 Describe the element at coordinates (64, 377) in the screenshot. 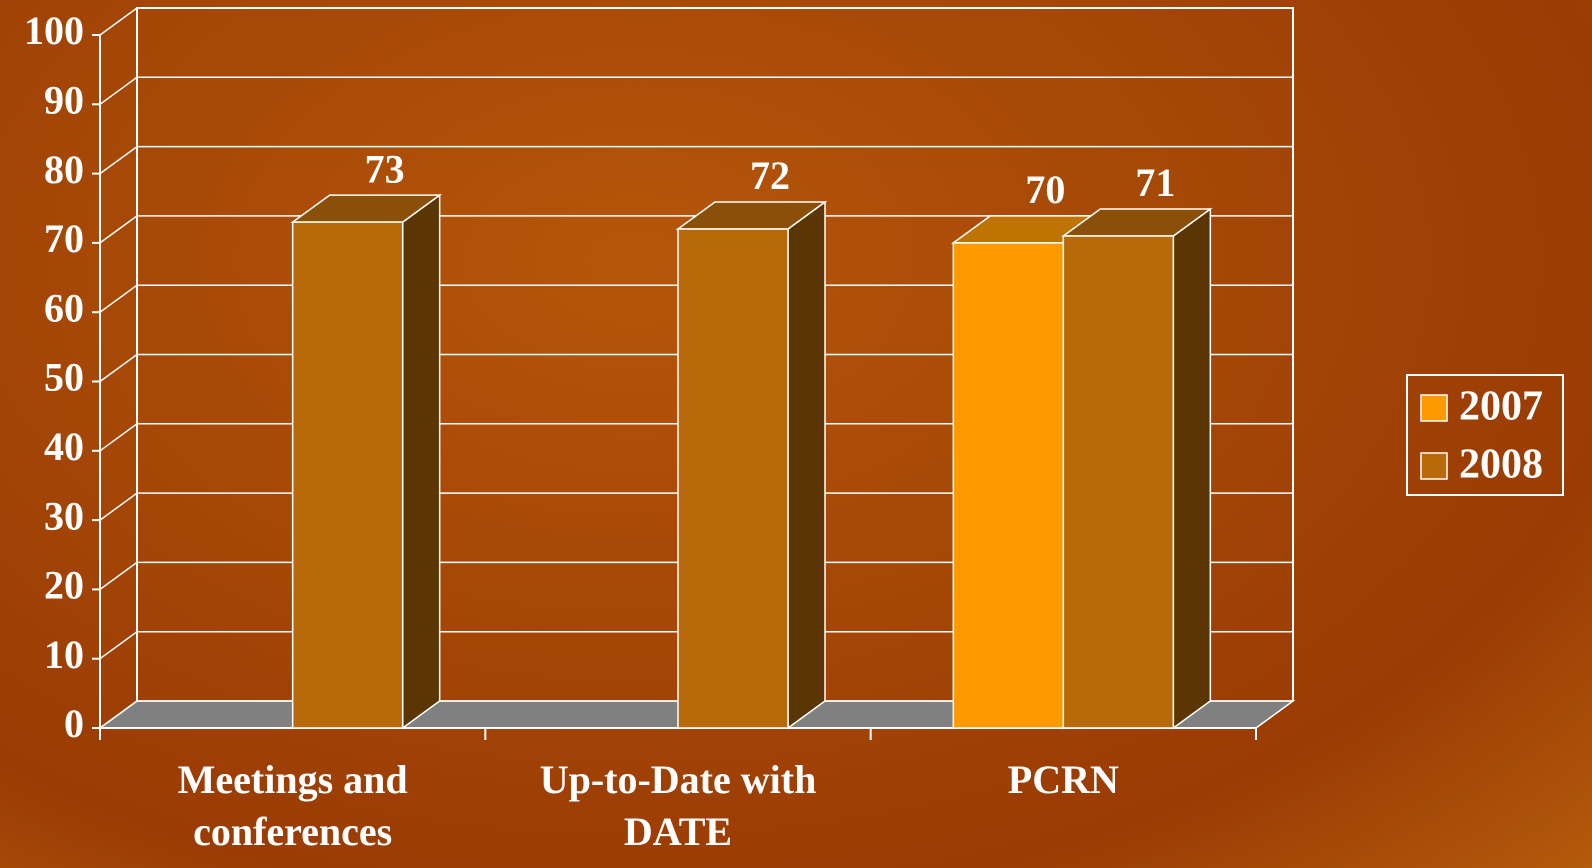

I see `y-tick-label: 50` at that location.